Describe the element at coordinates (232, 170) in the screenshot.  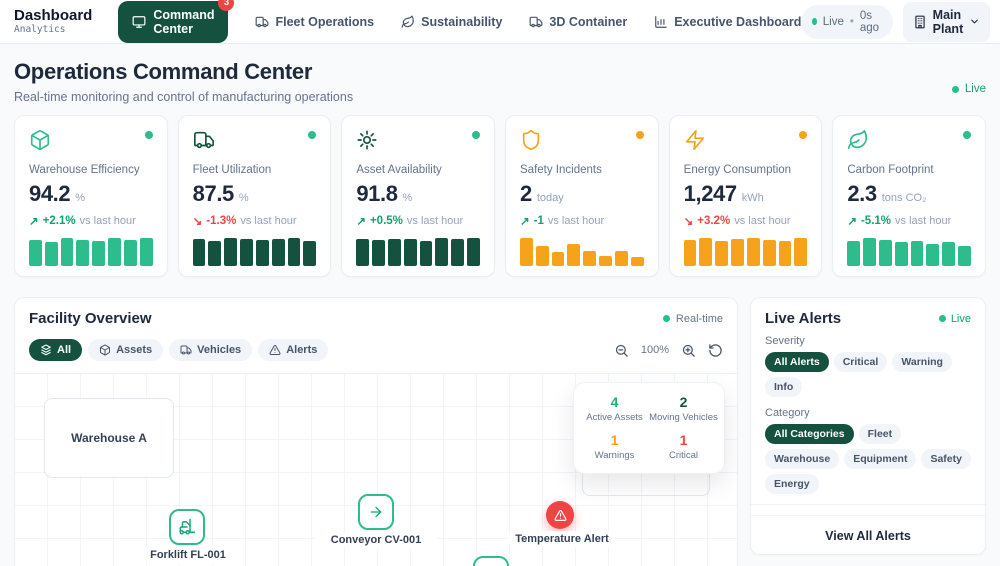
I see `kpi-label: Fleet Utilization` at that location.